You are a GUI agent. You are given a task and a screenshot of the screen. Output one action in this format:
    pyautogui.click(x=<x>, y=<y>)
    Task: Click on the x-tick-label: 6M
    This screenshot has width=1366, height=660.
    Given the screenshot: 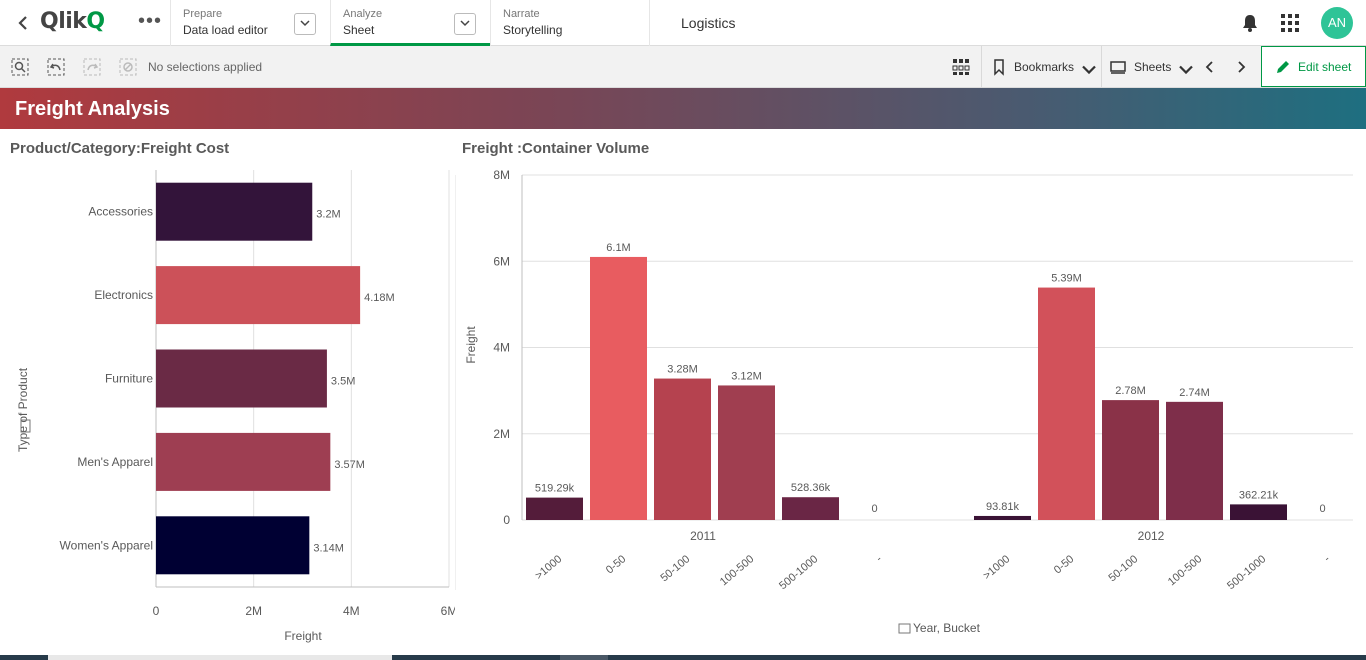 What is the action you would take?
    pyautogui.click(x=448, y=611)
    